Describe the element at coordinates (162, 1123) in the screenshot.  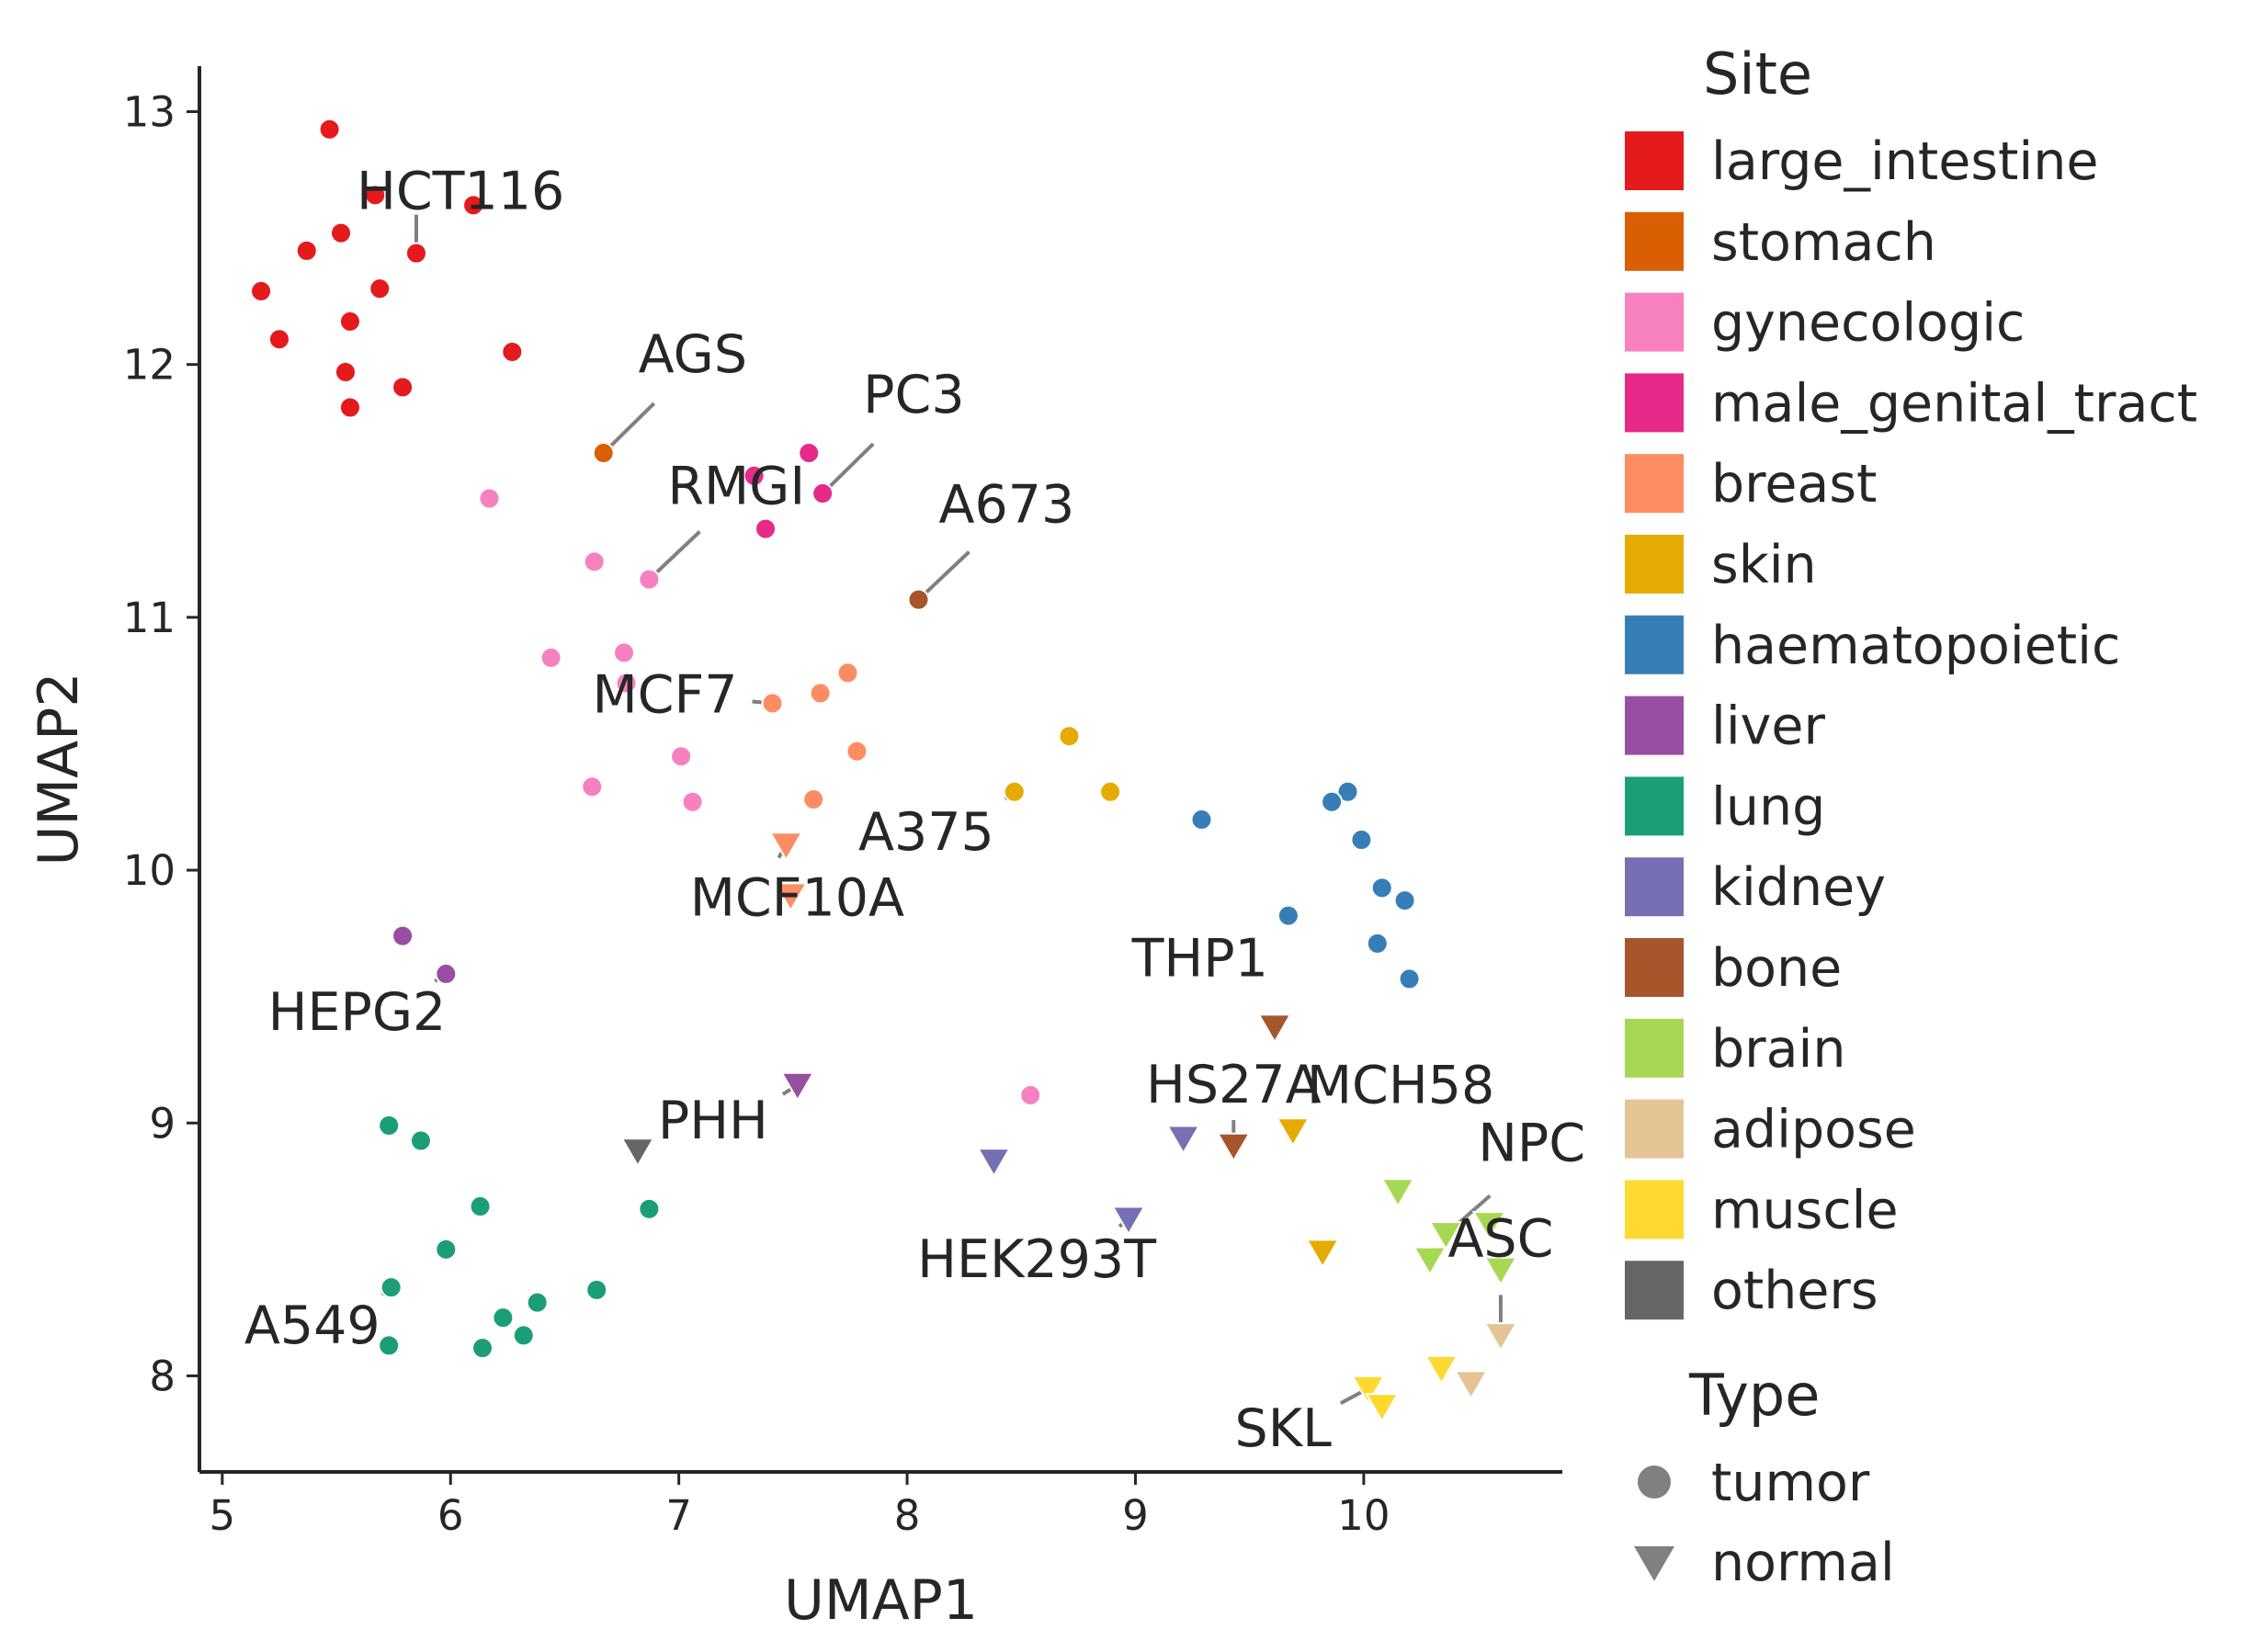
I see `y-tick-label: 9` at that location.